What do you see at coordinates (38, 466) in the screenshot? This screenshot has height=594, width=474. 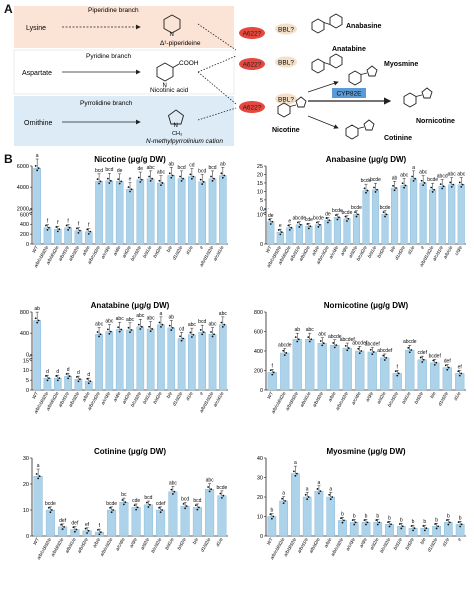 I see `cotinine-significance-letter: a` at bounding box center [38, 466].